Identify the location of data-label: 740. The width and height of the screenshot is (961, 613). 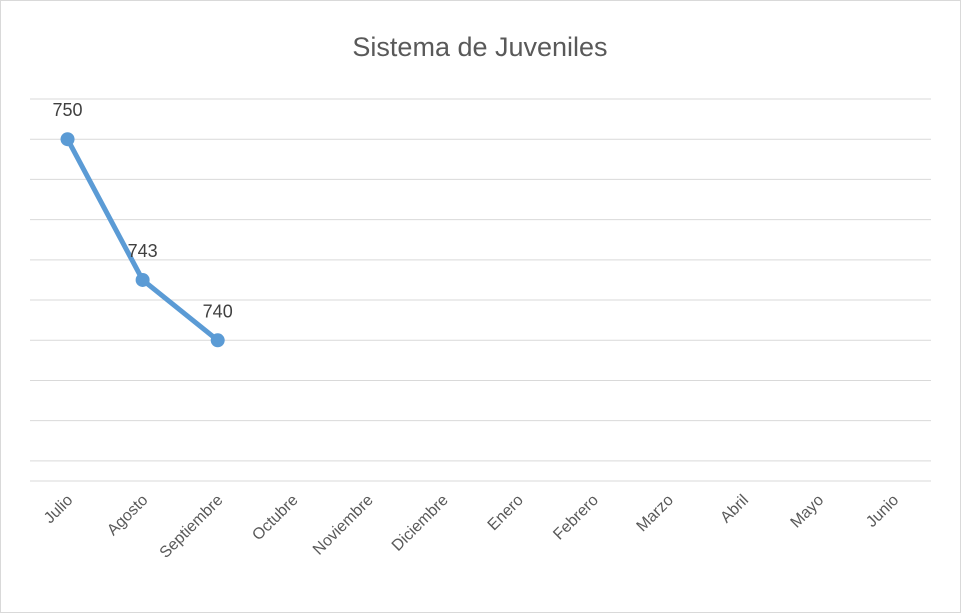
(218, 311).